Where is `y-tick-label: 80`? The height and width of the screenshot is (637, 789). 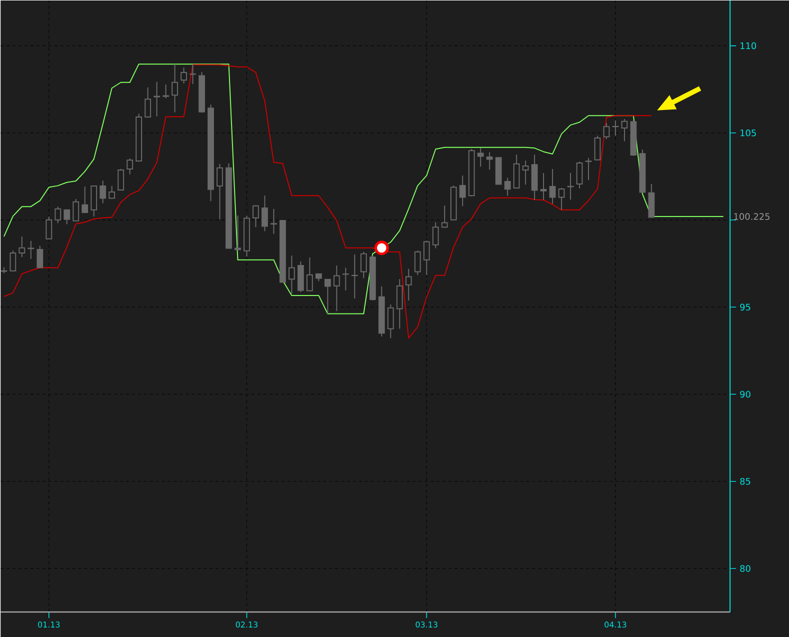
y-tick-label: 80 is located at coordinates (745, 568).